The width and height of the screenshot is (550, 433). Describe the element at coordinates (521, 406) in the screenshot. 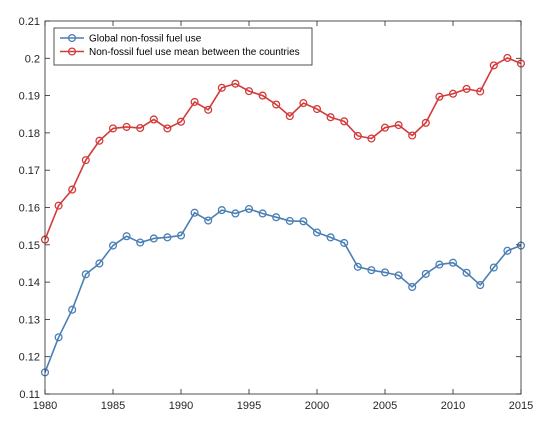

I see `x-tick-label: 2015` at that location.